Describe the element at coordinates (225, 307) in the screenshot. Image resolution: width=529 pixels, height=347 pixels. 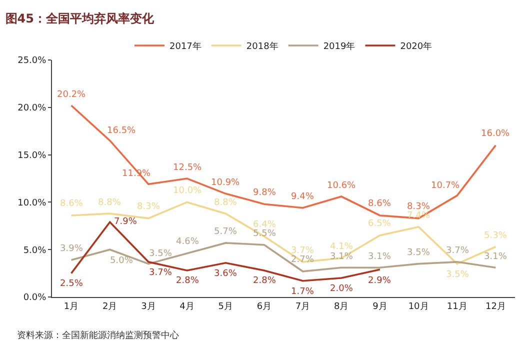
I see `x-tick-label: 5月` at that location.